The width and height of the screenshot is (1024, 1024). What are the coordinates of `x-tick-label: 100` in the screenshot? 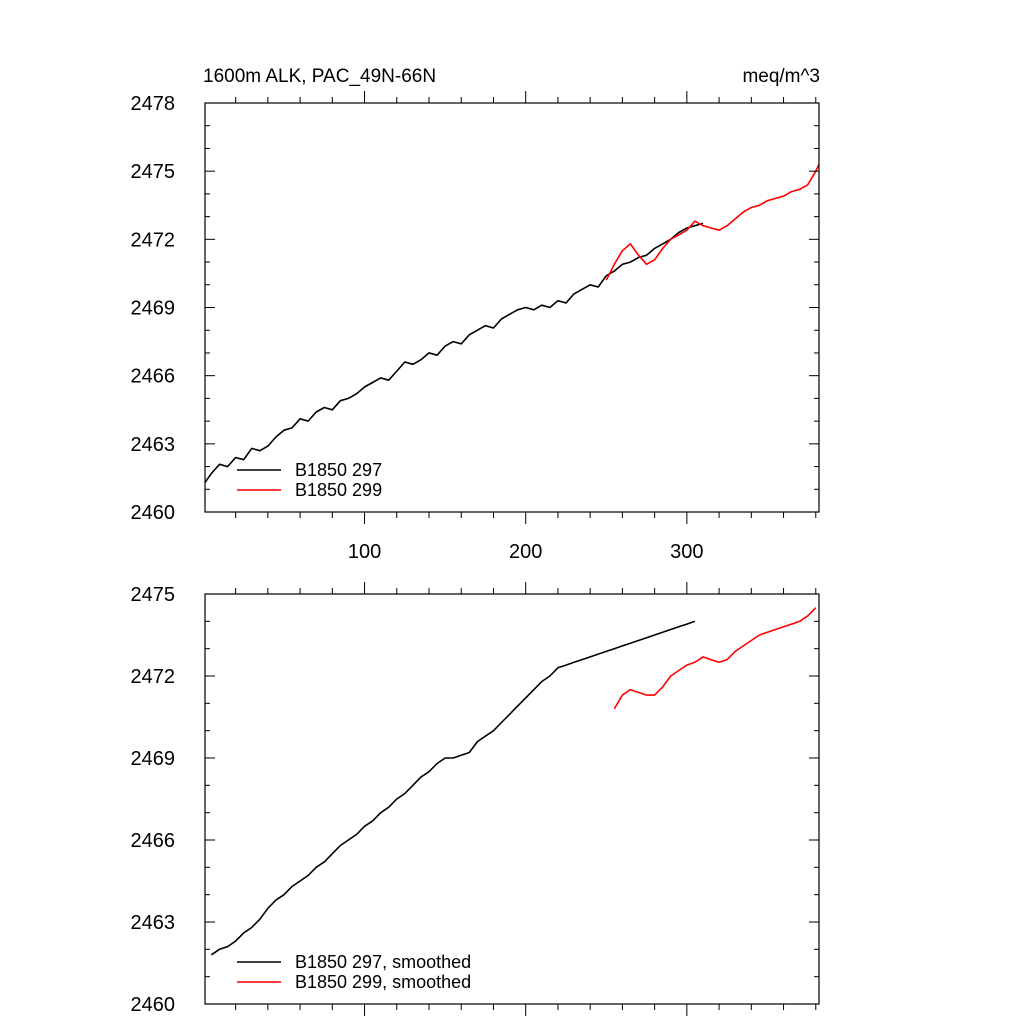 It's located at (364, 552).